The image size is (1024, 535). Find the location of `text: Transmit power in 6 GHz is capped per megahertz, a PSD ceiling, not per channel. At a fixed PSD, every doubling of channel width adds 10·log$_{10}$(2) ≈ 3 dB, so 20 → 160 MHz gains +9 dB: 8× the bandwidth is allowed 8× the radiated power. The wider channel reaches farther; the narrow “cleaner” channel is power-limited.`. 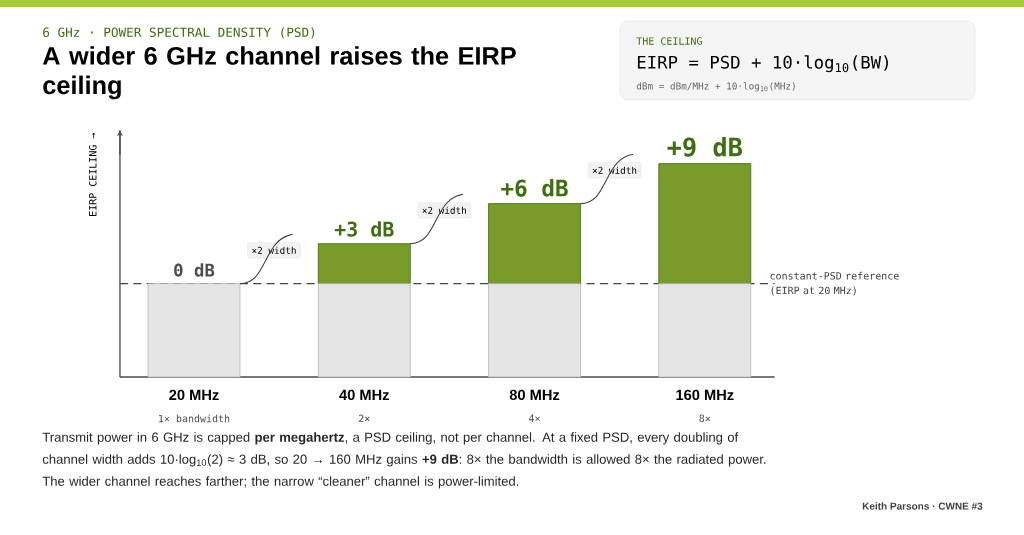

text: Transmit power in 6 GHz is capped per megahertz, a PSD ceiling, not per channel. At a fixed PSD, every doubling of channel width adds 10·log$_{10}$(2) ≈ 3 dB, so 20 → 160 MHz gains +9 dB: 8× the bandwidth is allowed 8× the radiated power. The wider channel reaches farther; the narrow “cleaner” channel is power-limited. is located at coordinates (404, 460).